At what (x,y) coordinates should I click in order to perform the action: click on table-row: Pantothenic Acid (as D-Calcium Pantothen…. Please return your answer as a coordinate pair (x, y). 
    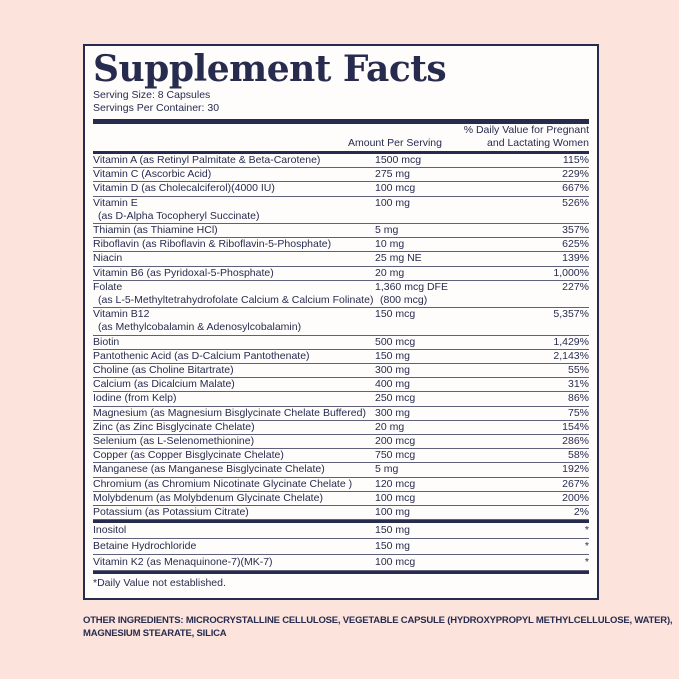
    Looking at the image, I should click on (341, 357).